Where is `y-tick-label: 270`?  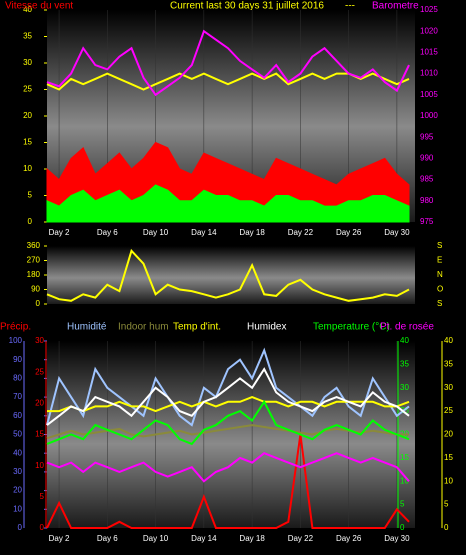
y-tick-label: 270 is located at coordinates (34, 260).